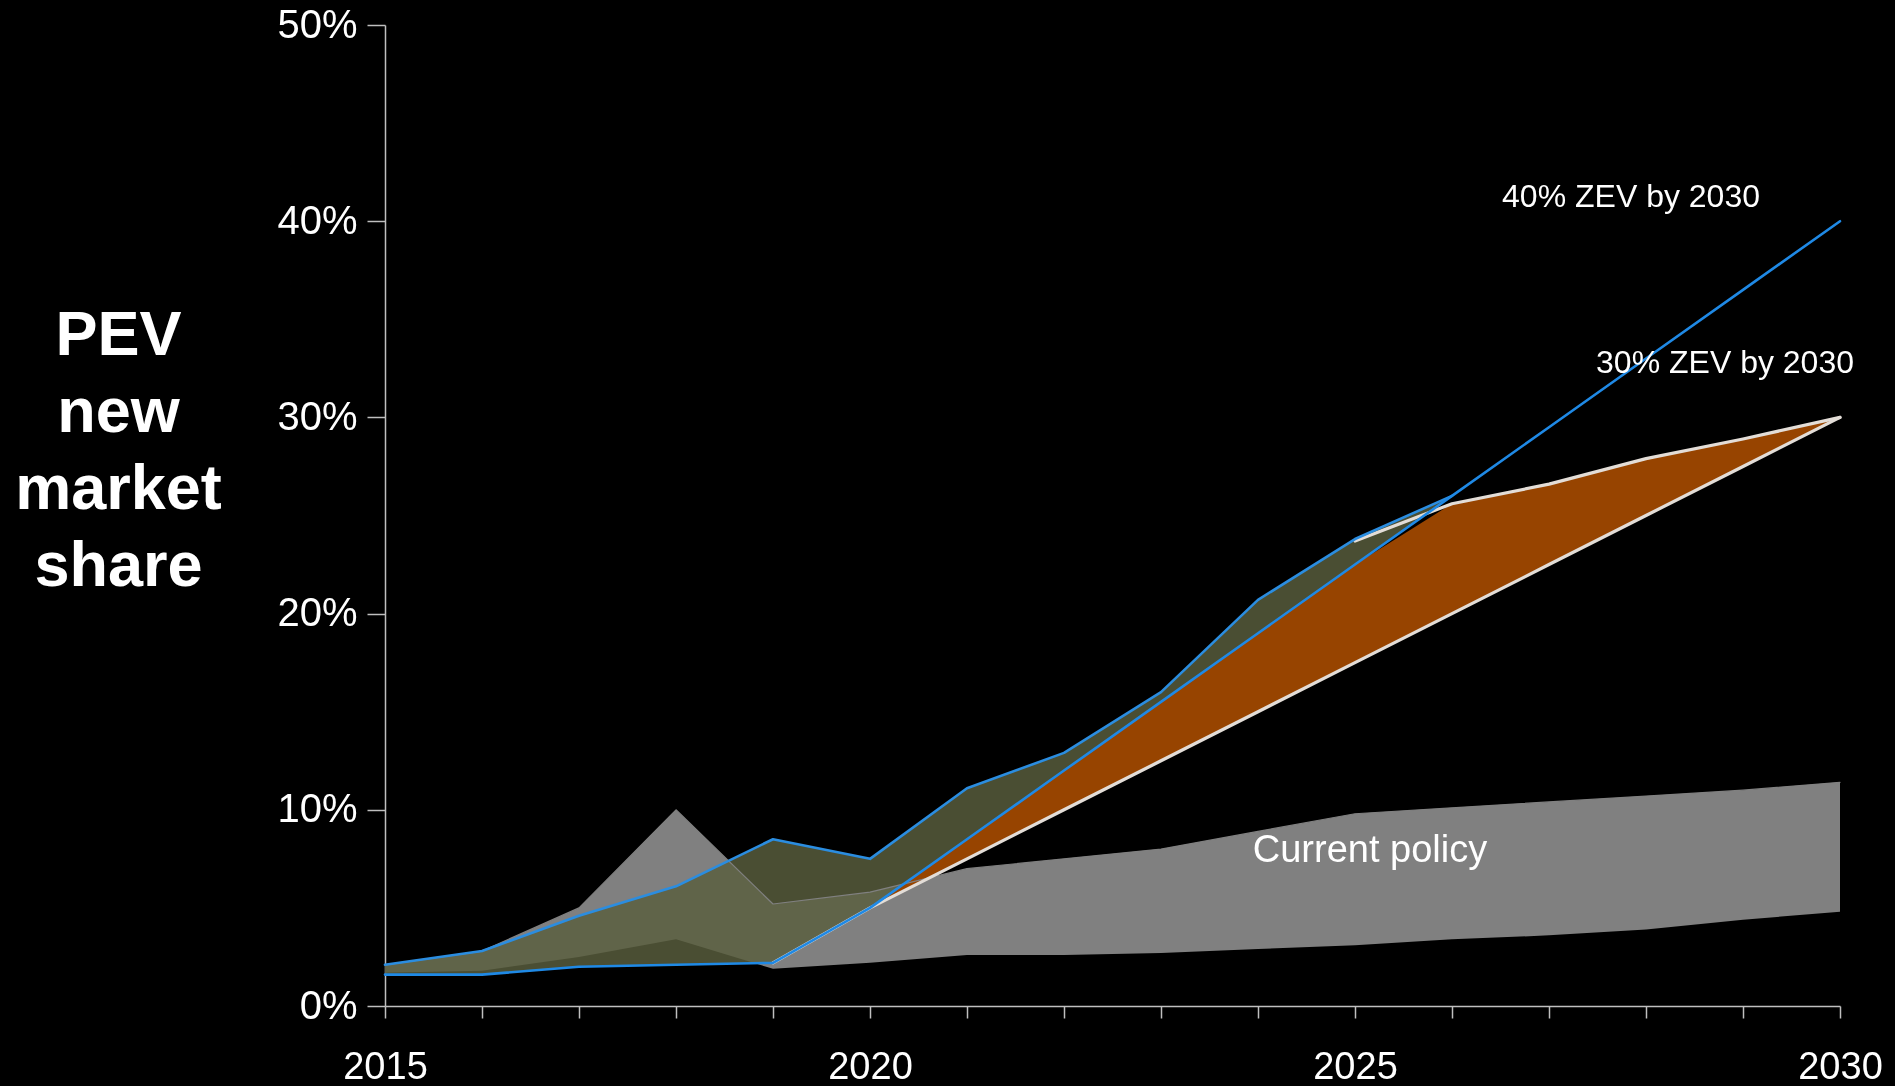  I want to click on y-tick-label: 10%, so click(317, 808).